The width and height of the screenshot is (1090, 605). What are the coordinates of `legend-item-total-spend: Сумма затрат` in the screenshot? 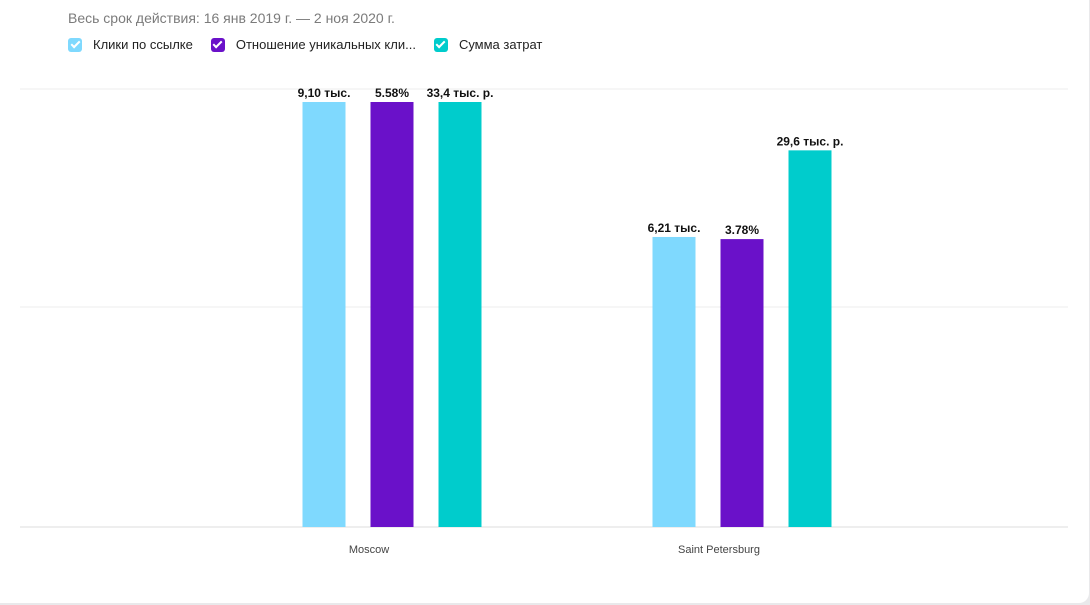 It's located at (488, 44).